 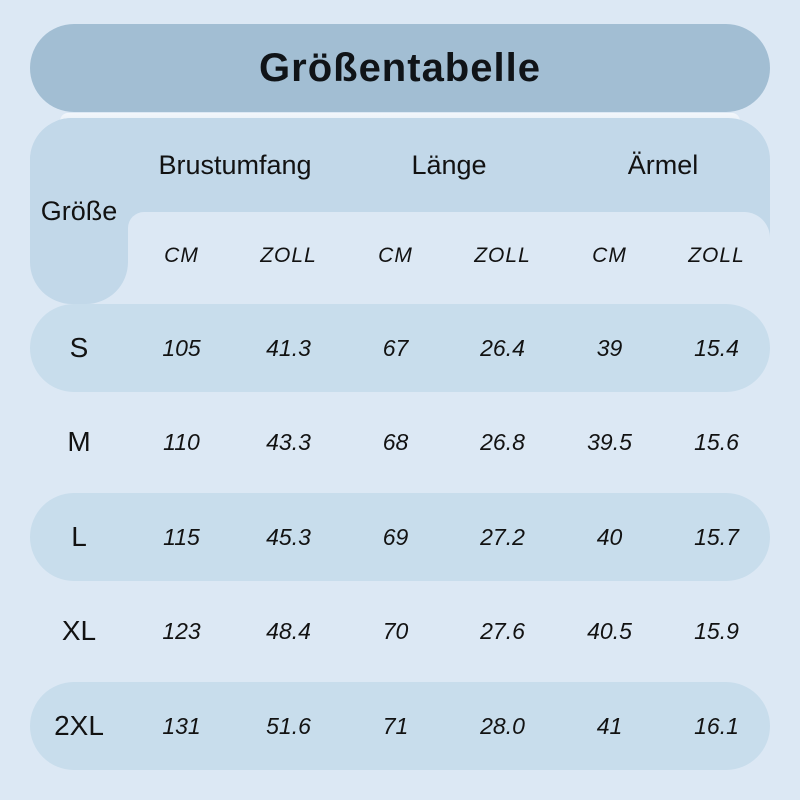 I want to click on size-label: M, so click(x=79, y=441).